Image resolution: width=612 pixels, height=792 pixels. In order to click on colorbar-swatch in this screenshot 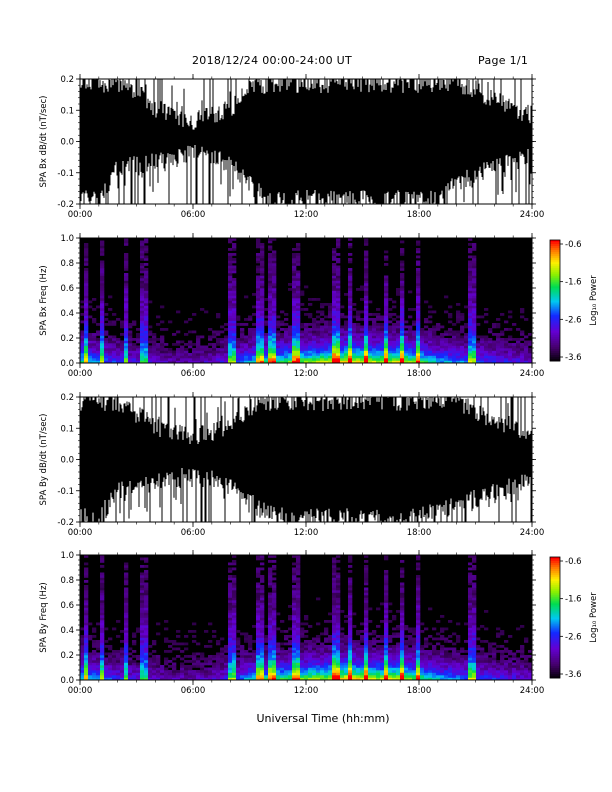, I will do `click(555, 311)`.